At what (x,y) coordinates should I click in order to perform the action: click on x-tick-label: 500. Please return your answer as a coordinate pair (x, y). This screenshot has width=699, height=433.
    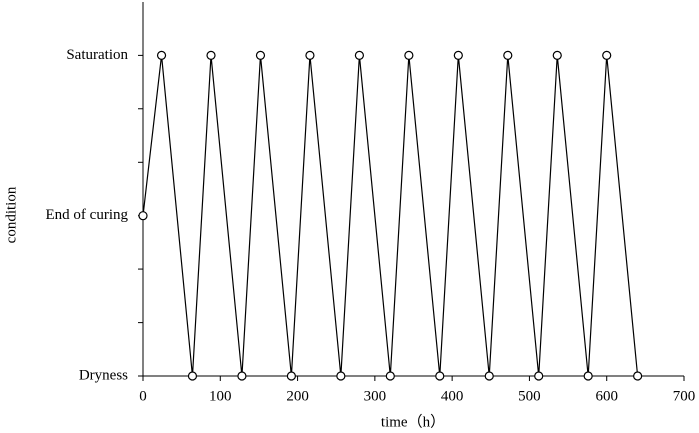
    Looking at the image, I should click on (529, 396).